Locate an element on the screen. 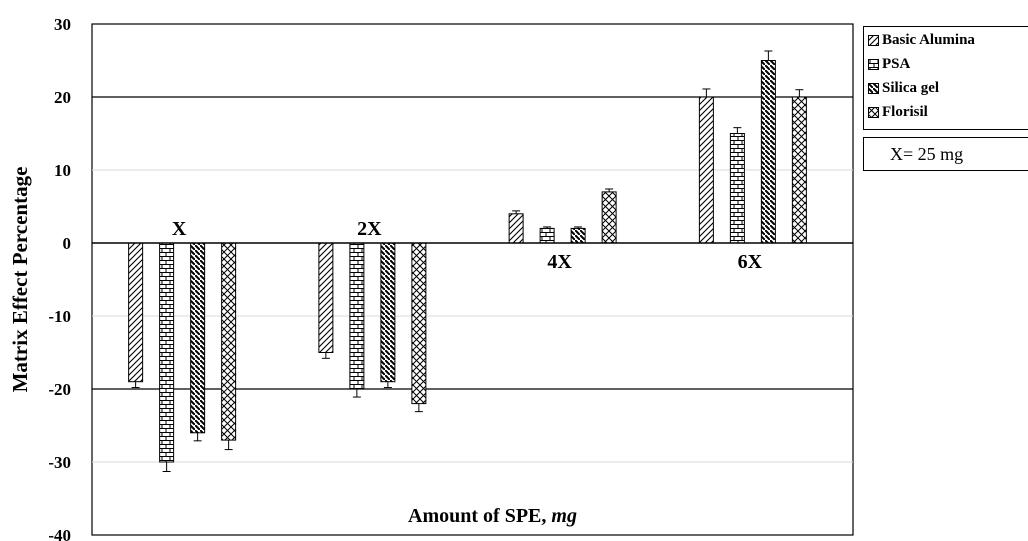 Image resolution: width=1028 pixels, height=541 pixels. scale-note: X= 25 mg is located at coordinates (945, 154).